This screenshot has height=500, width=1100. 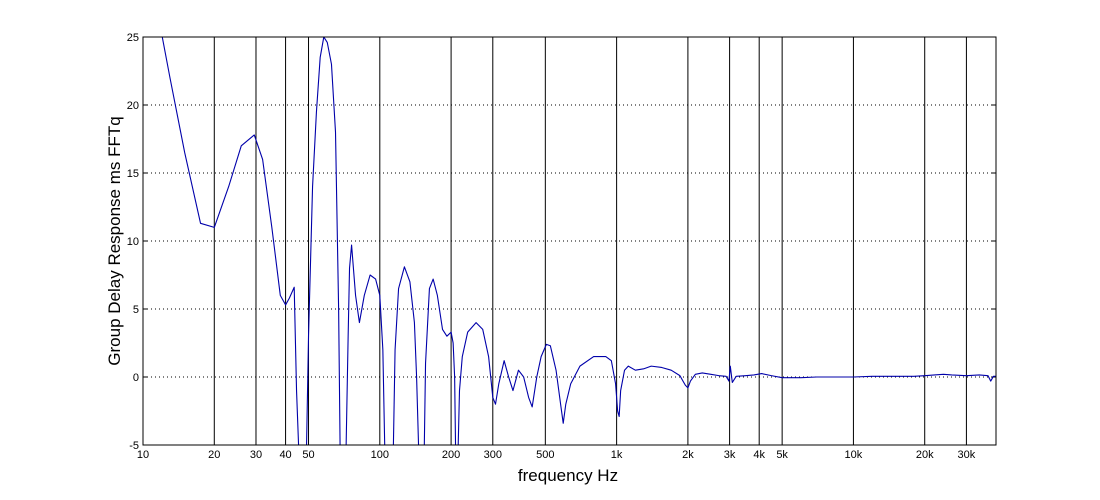 What do you see at coordinates (134, 446) in the screenshot?
I see `y-tick-label: -5` at bounding box center [134, 446].